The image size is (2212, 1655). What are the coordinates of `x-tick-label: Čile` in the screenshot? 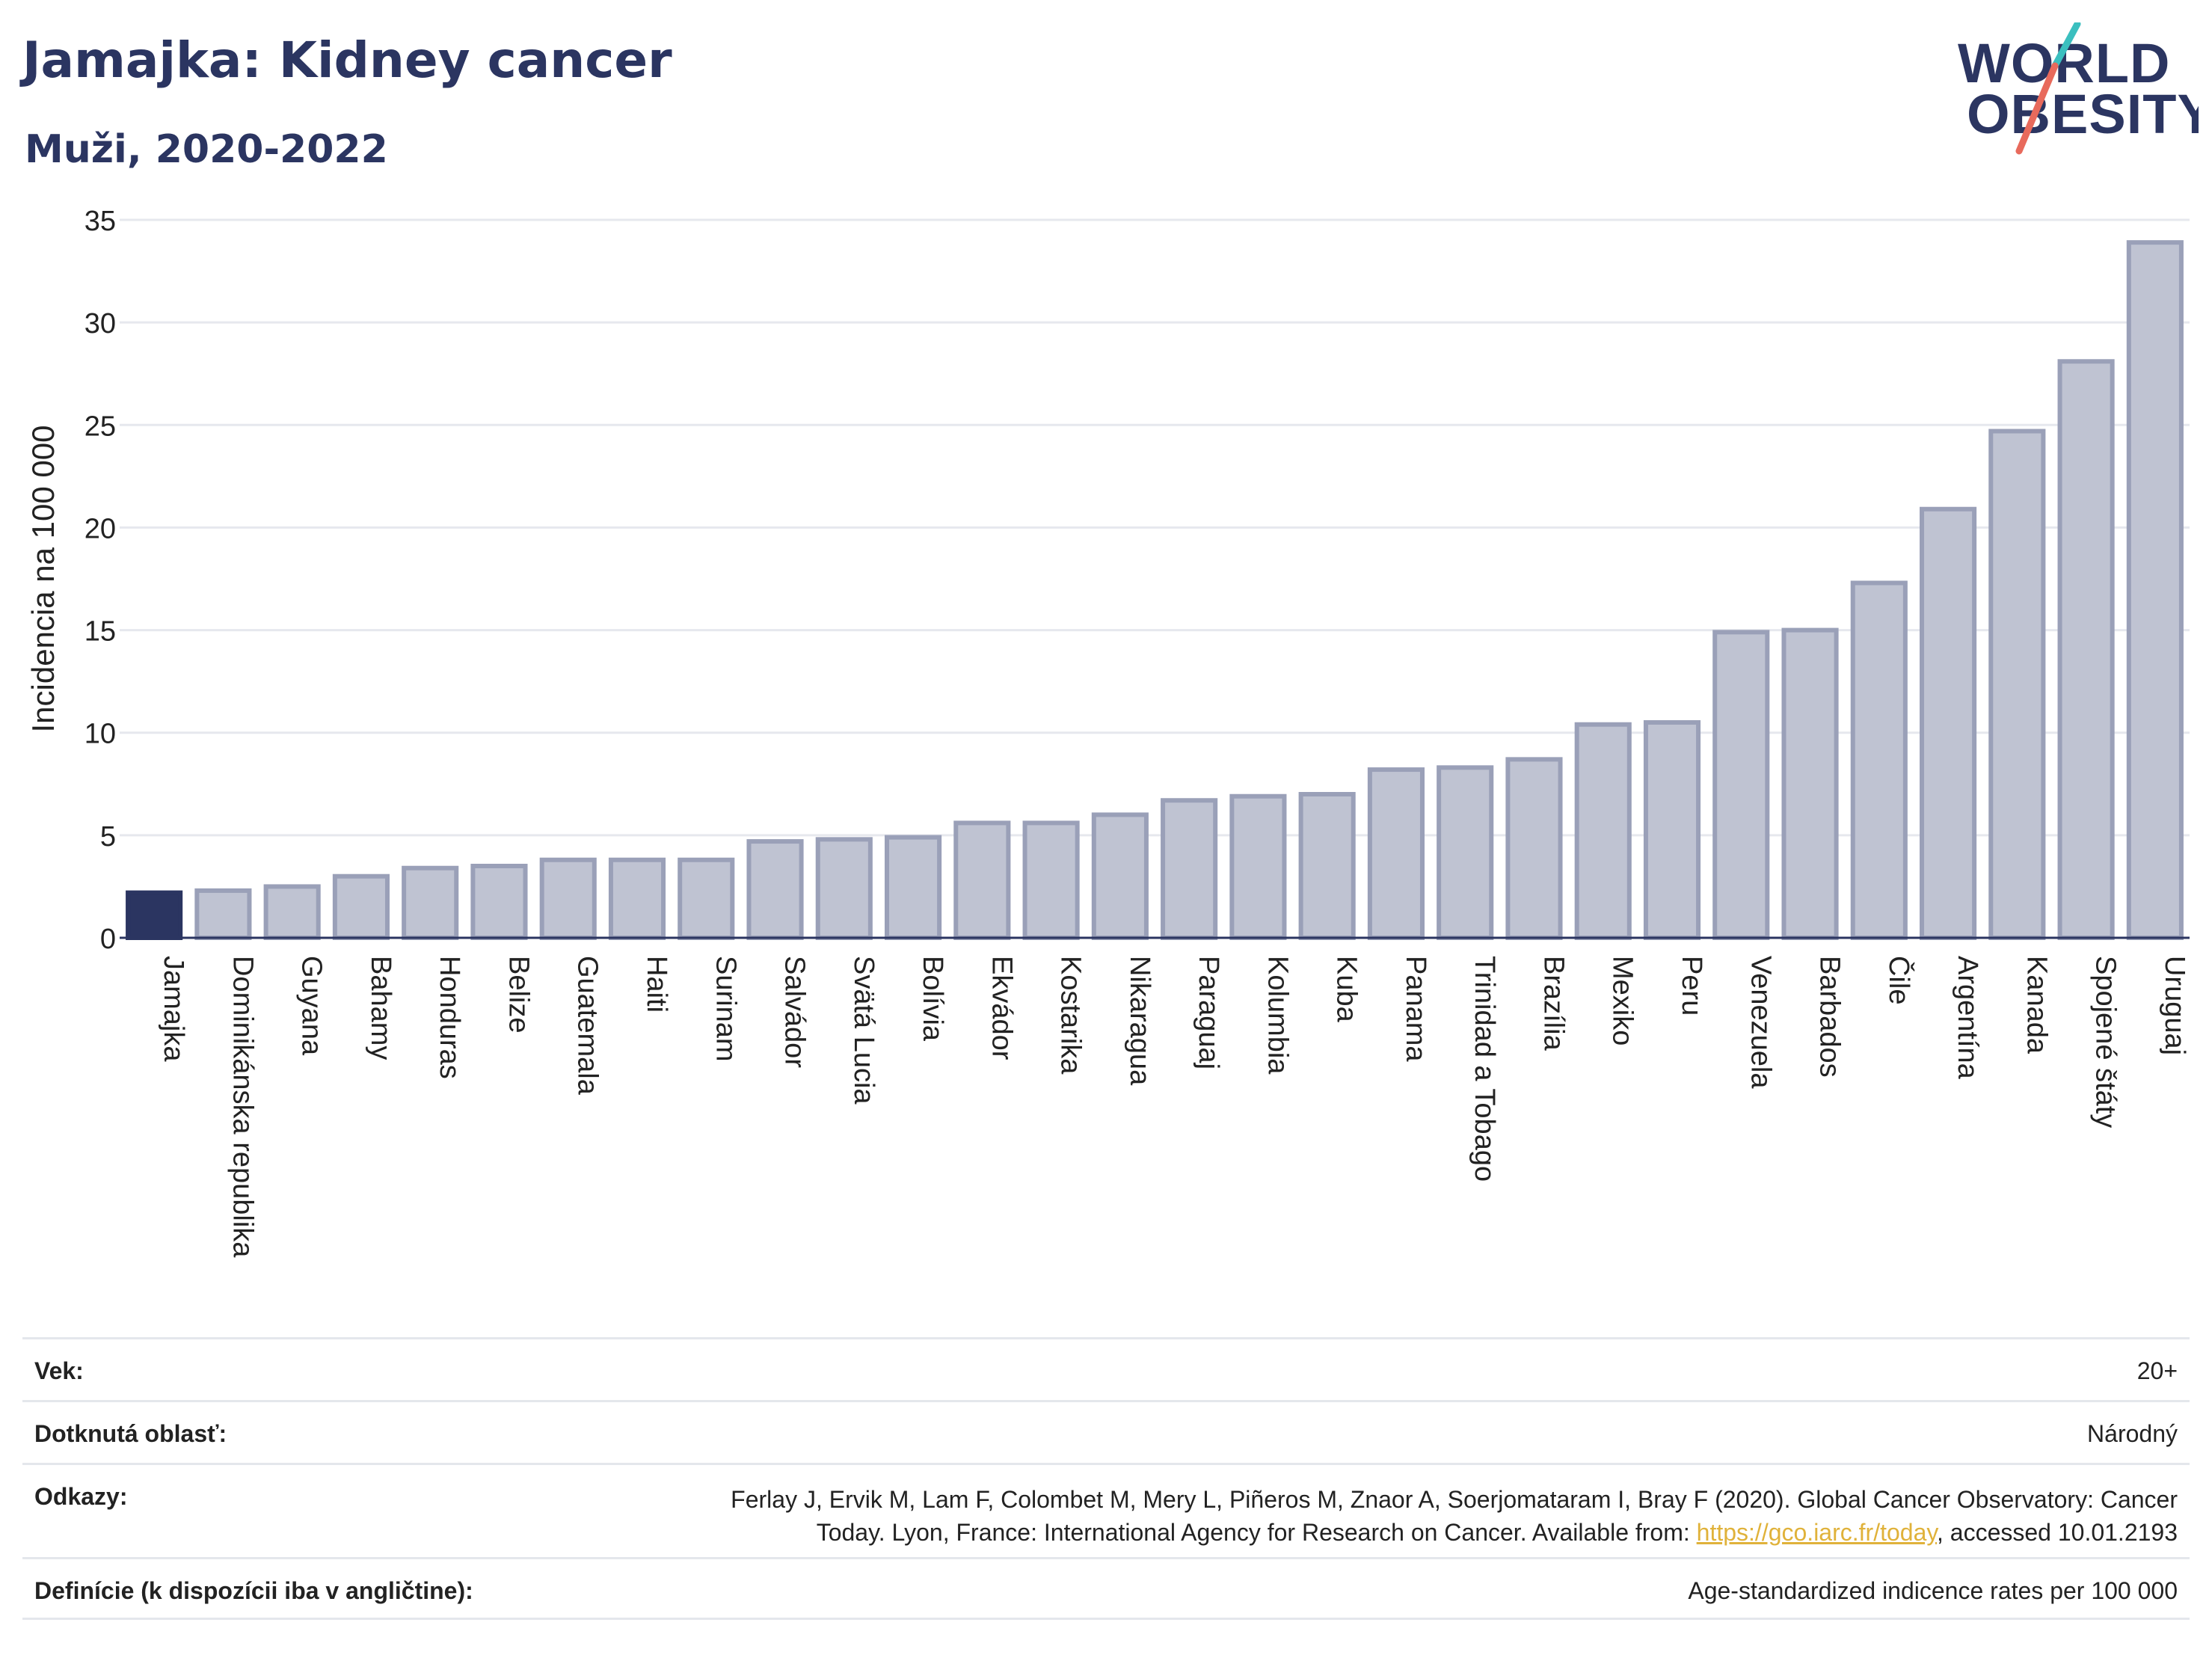 It's located at (1899, 980).